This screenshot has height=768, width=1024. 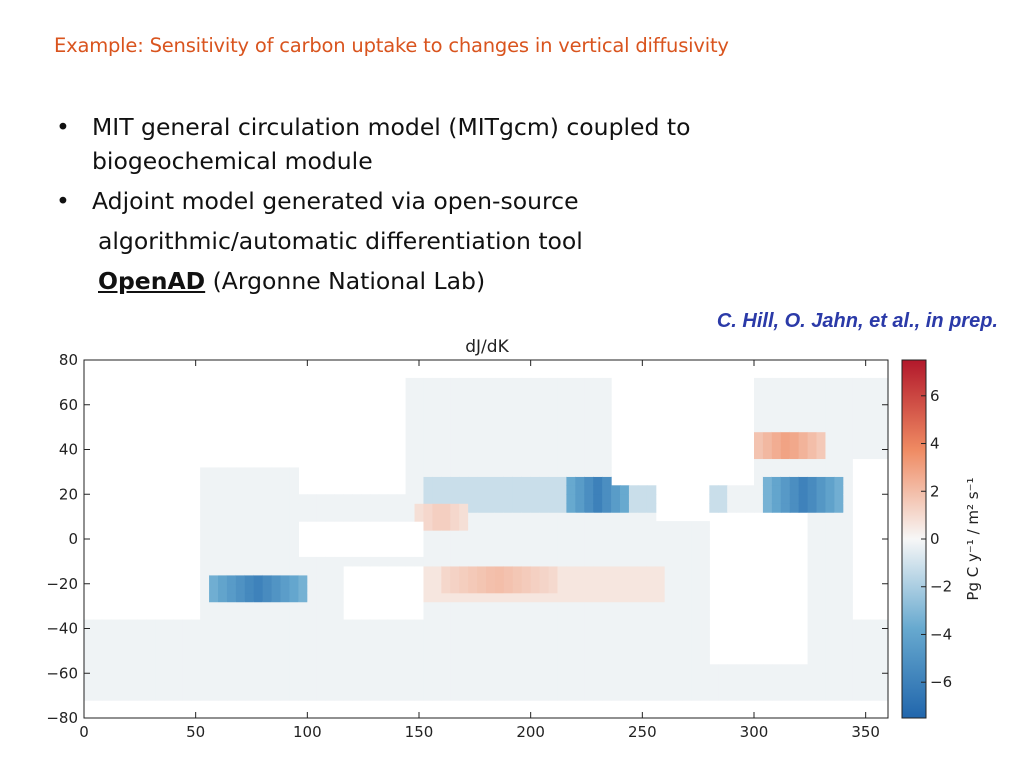 I want to click on openad-link: OpenAD, so click(x=152, y=281).